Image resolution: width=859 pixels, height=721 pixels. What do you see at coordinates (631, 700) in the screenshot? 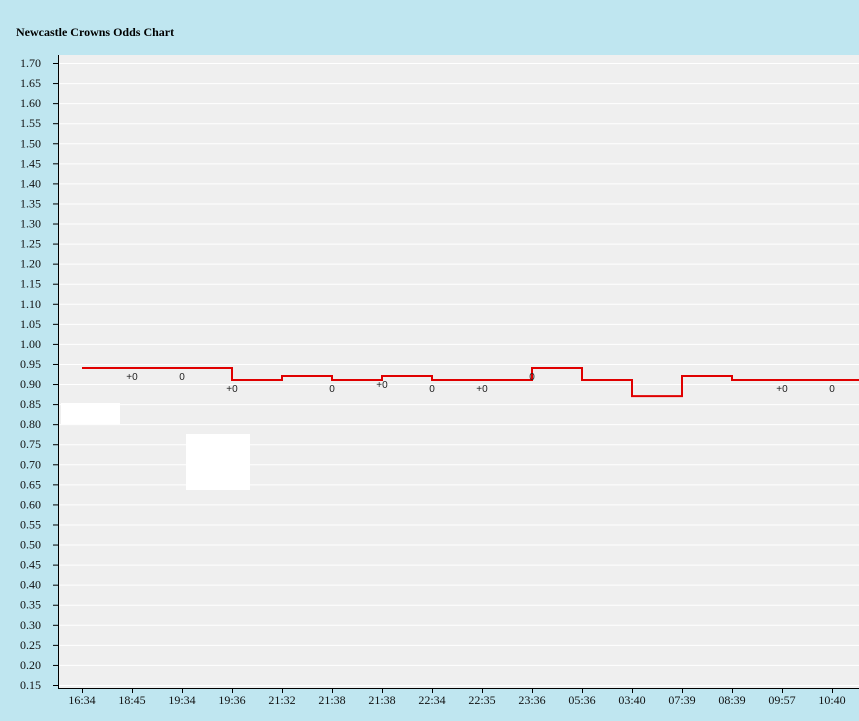
I see `x-tick-label: 03:40` at bounding box center [631, 700].